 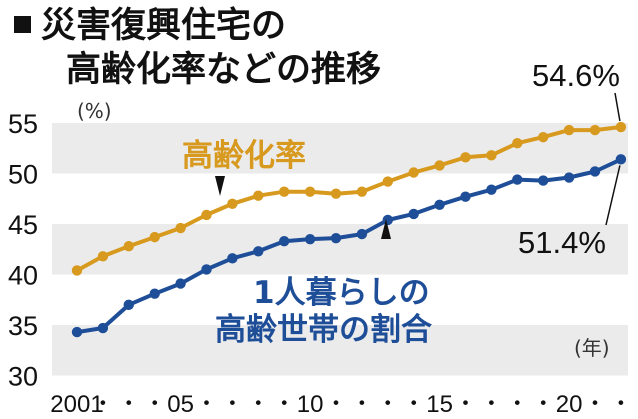 I want to click on x-tick-label: 10, so click(x=310, y=404).